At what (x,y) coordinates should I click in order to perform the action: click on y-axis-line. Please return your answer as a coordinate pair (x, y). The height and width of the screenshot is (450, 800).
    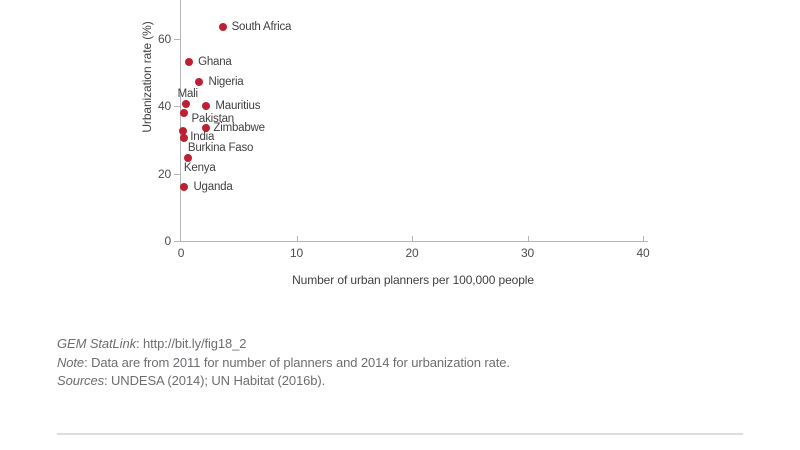
    Looking at the image, I should click on (180, 120).